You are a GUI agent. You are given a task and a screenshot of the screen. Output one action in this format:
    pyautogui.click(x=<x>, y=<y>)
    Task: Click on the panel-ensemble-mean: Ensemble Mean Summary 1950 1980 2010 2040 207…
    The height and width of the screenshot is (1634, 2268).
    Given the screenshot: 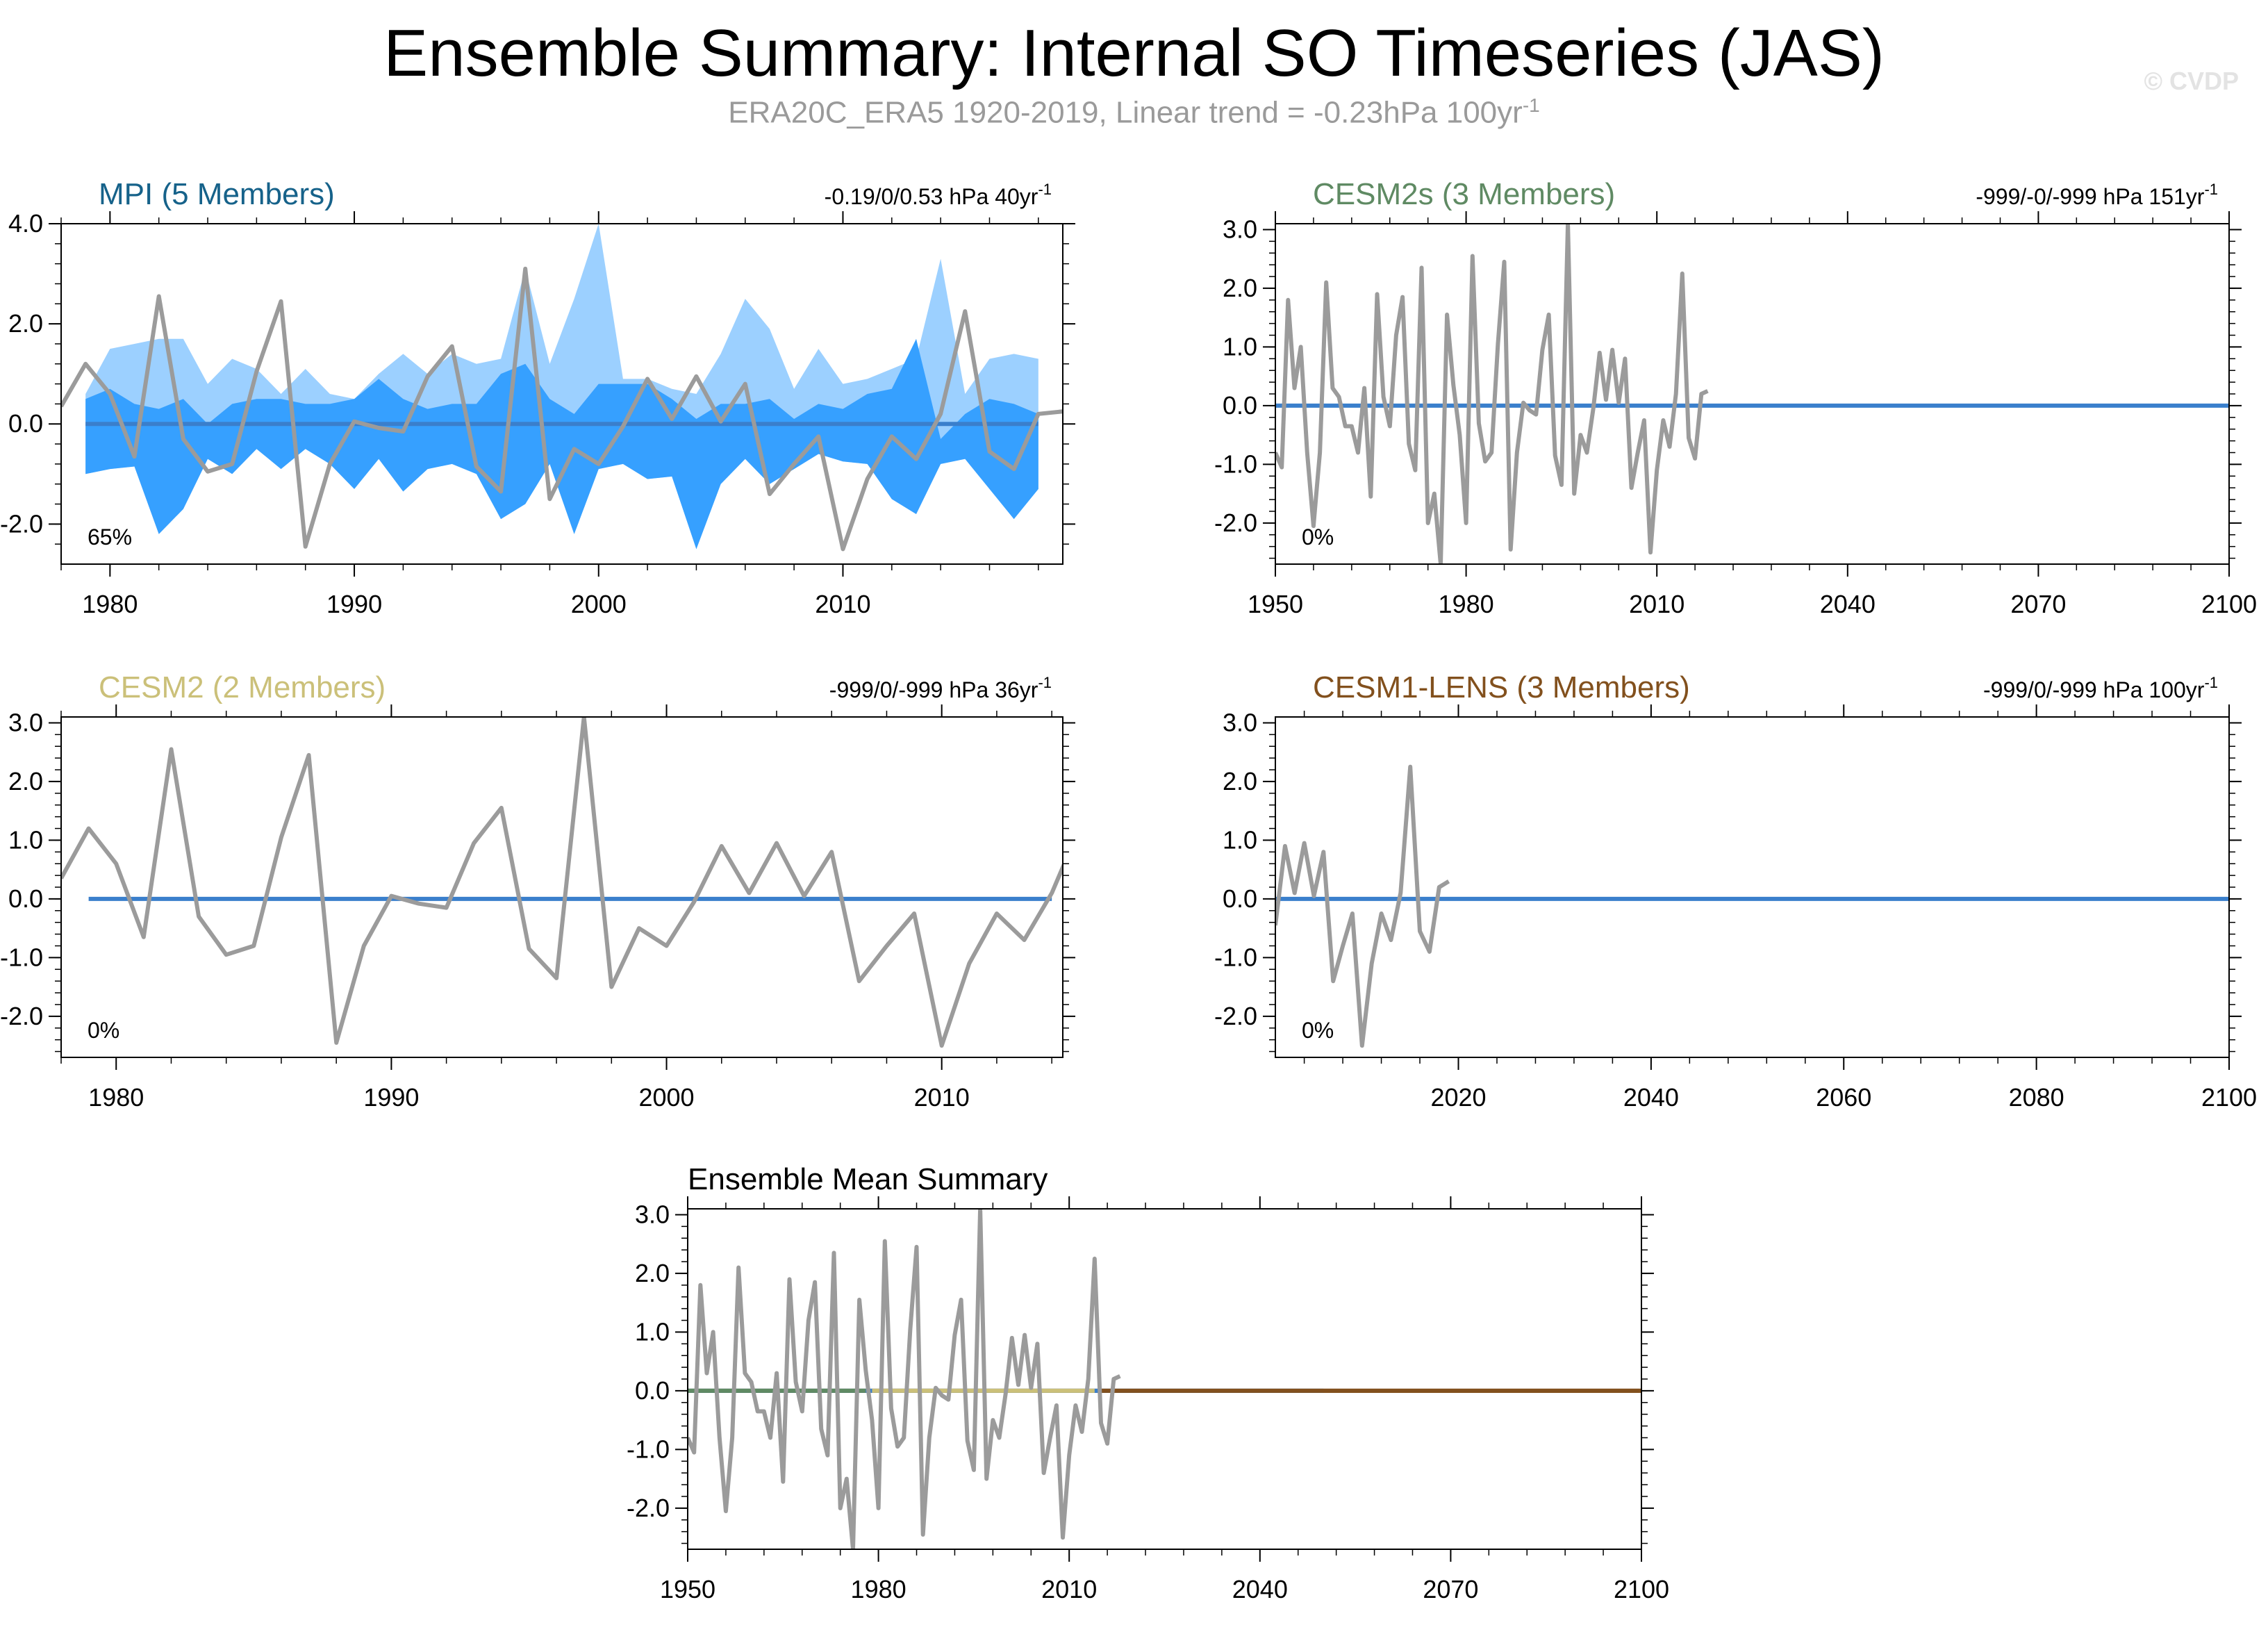 What is the action you would take?
    pyautogui.click(x=1148, y=1382)
    